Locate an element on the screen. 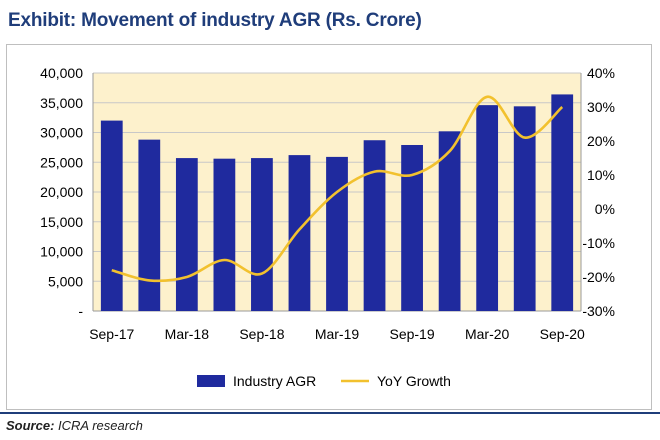  y-left-tick-label: 30,000 is located at coordinates (61, 133).